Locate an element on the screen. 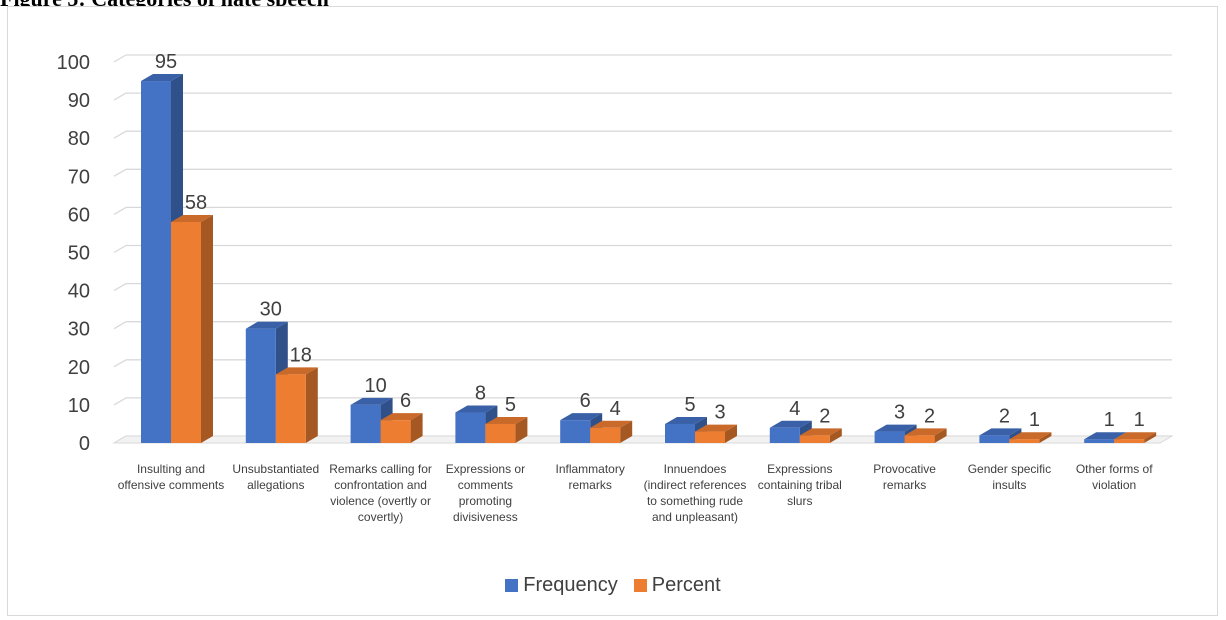 This screenshot has height=620, width=1226. legend-label: Frequency is located at coordinates (570, 585).